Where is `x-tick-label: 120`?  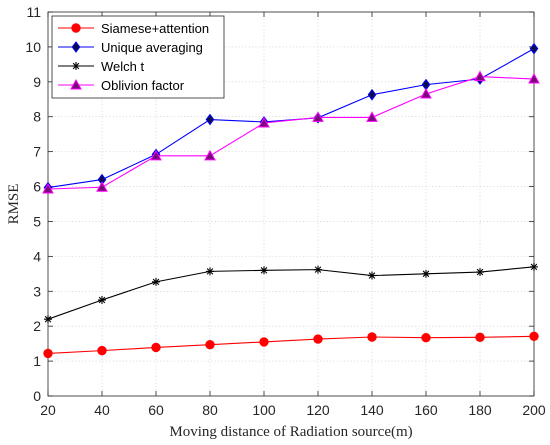 x-tick-label: 120 is located at coordinates (318, 410).